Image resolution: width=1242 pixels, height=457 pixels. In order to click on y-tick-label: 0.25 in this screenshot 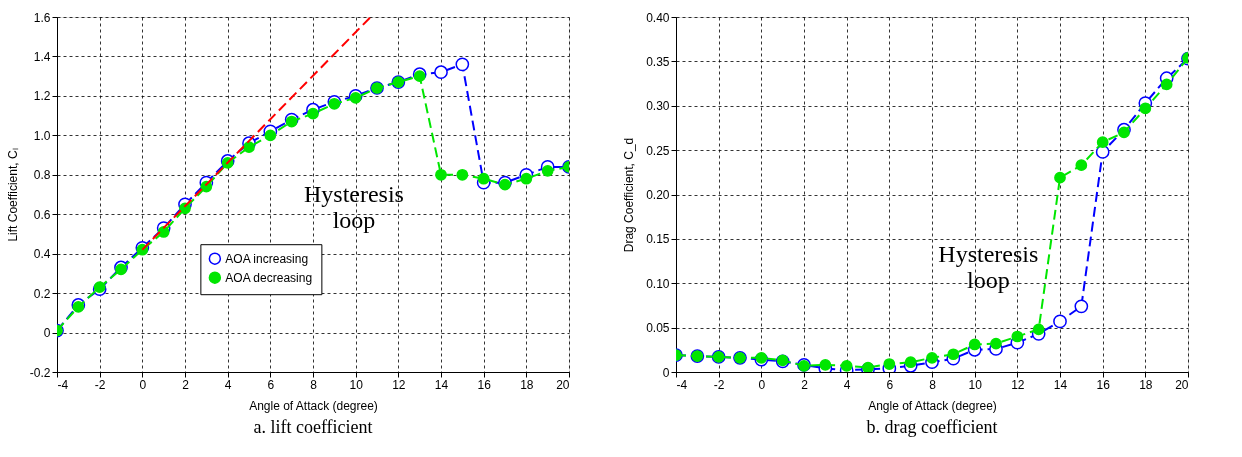, I will do `click(658, 150)`.